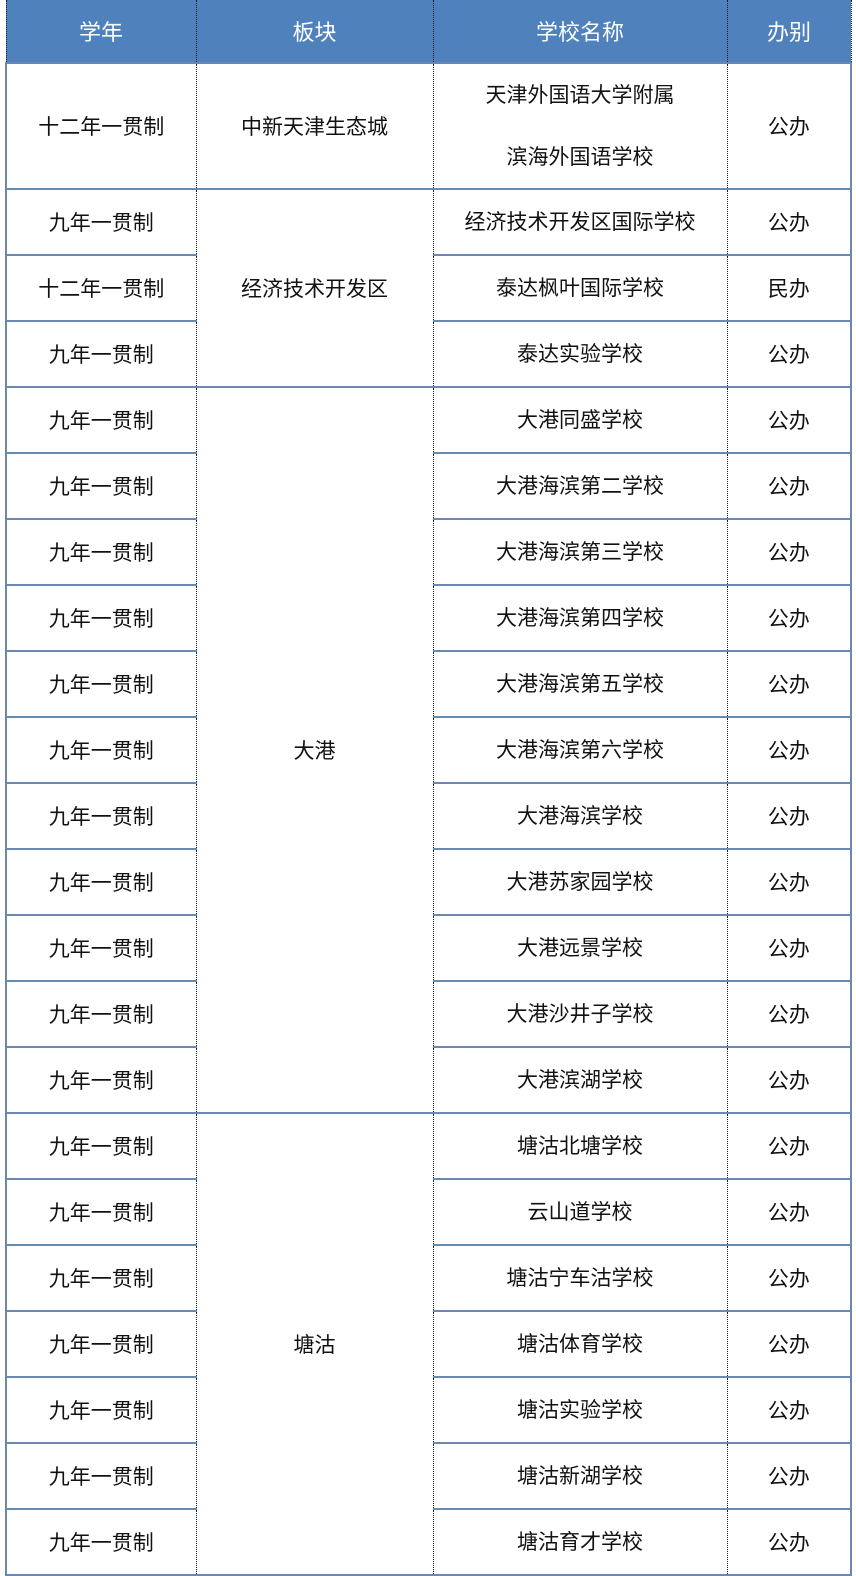 The image size is (856, 1576). I want to click on school-name: 大港滨湖学校, so click(580, 1080).